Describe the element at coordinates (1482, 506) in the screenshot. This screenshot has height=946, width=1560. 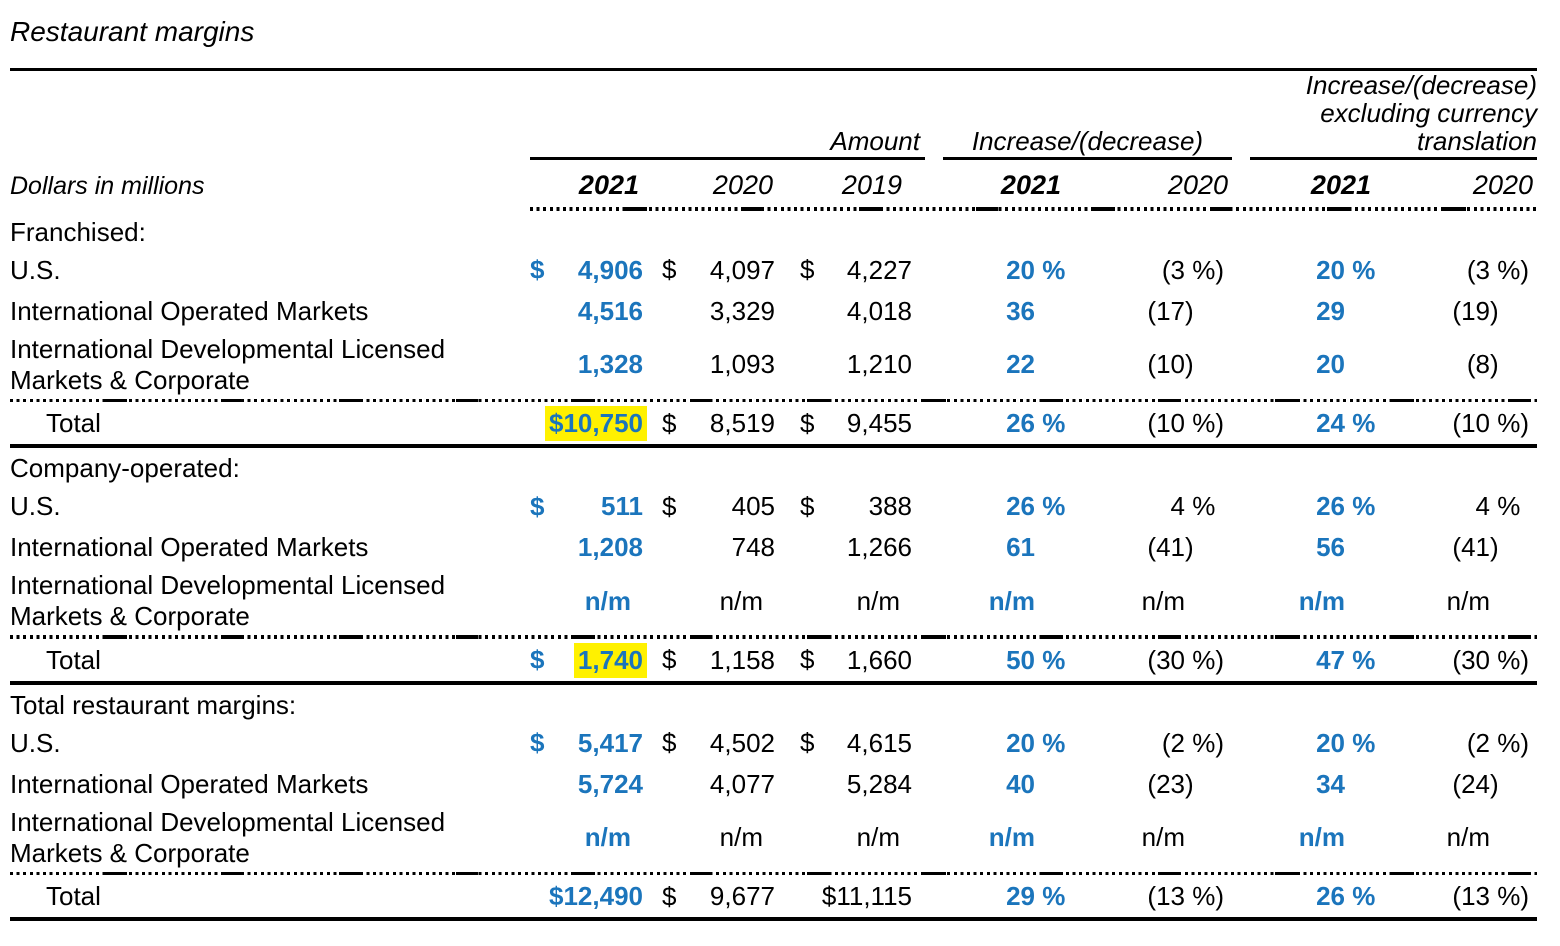
I see `cell-value: 4` at that location.